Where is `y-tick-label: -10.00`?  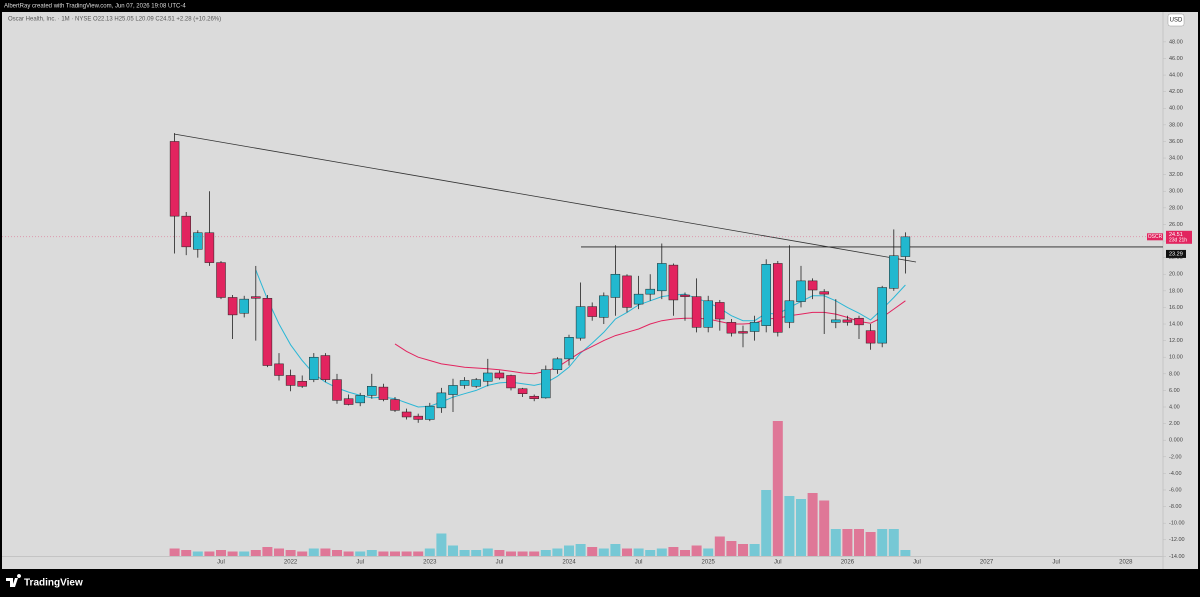
y-tick-label: -10.00 is located at coordinates (1177, 524).